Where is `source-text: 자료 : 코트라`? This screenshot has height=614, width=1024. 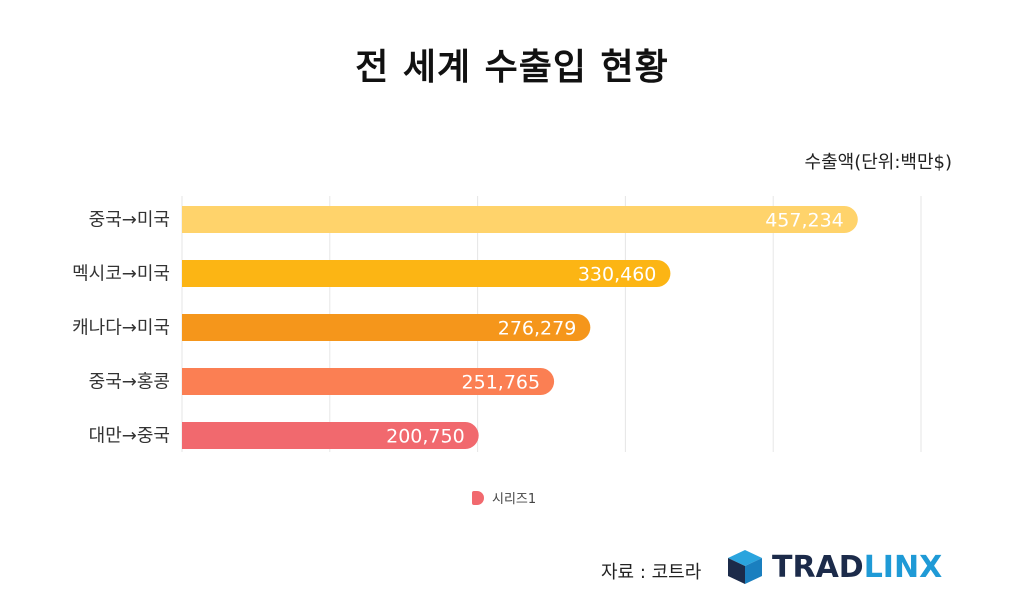
source-text: 자료 : 코트라 is located at coordinates (651, 572).